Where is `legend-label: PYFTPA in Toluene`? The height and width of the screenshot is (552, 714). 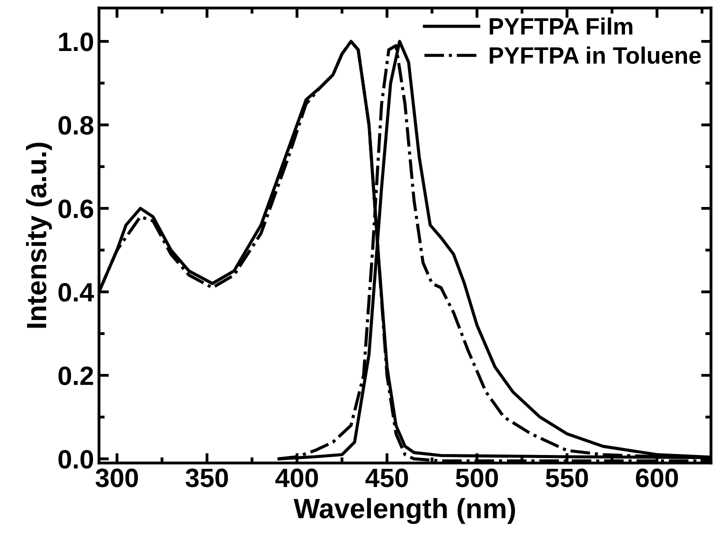 legend-label: PYFTPA in Toluene is located at coordinates (595, 55).